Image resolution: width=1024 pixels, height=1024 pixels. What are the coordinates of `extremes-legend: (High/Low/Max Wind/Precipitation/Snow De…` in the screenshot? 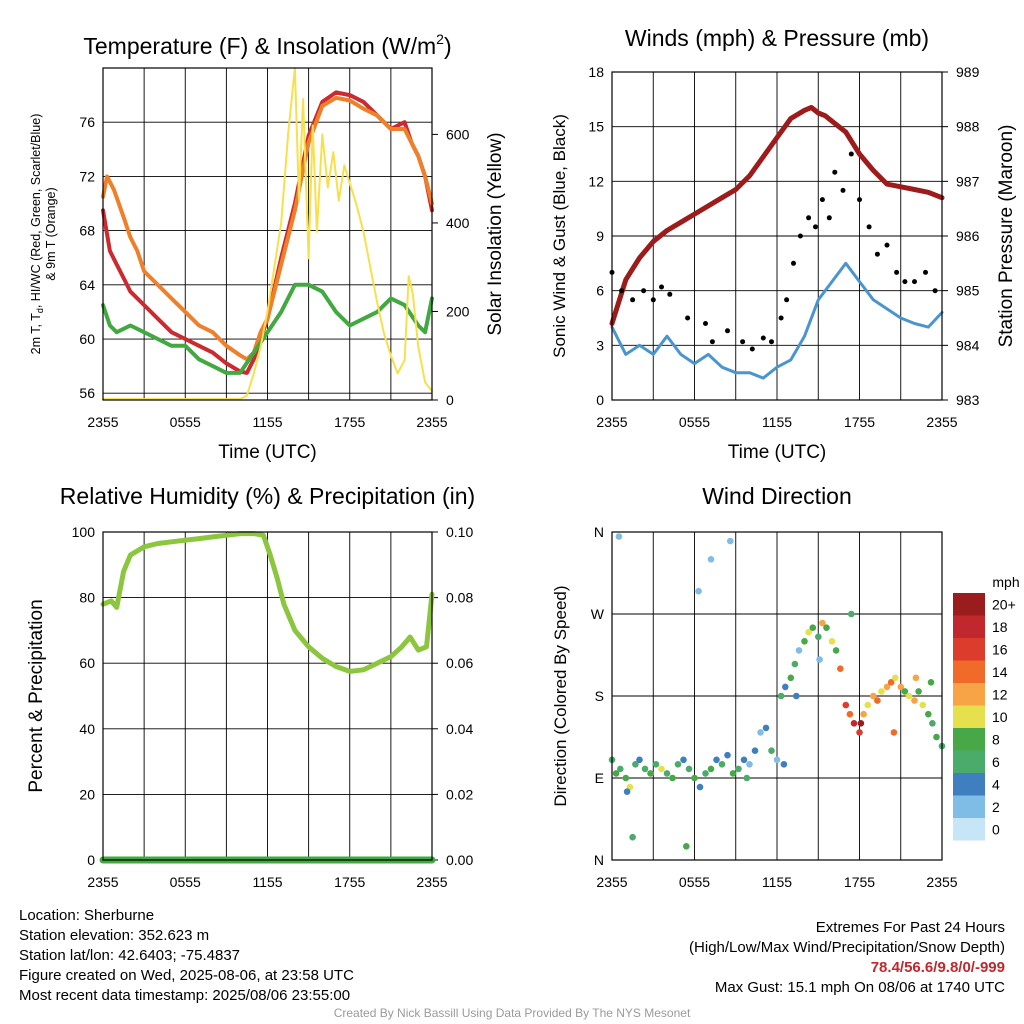 It's located at (847, 947).